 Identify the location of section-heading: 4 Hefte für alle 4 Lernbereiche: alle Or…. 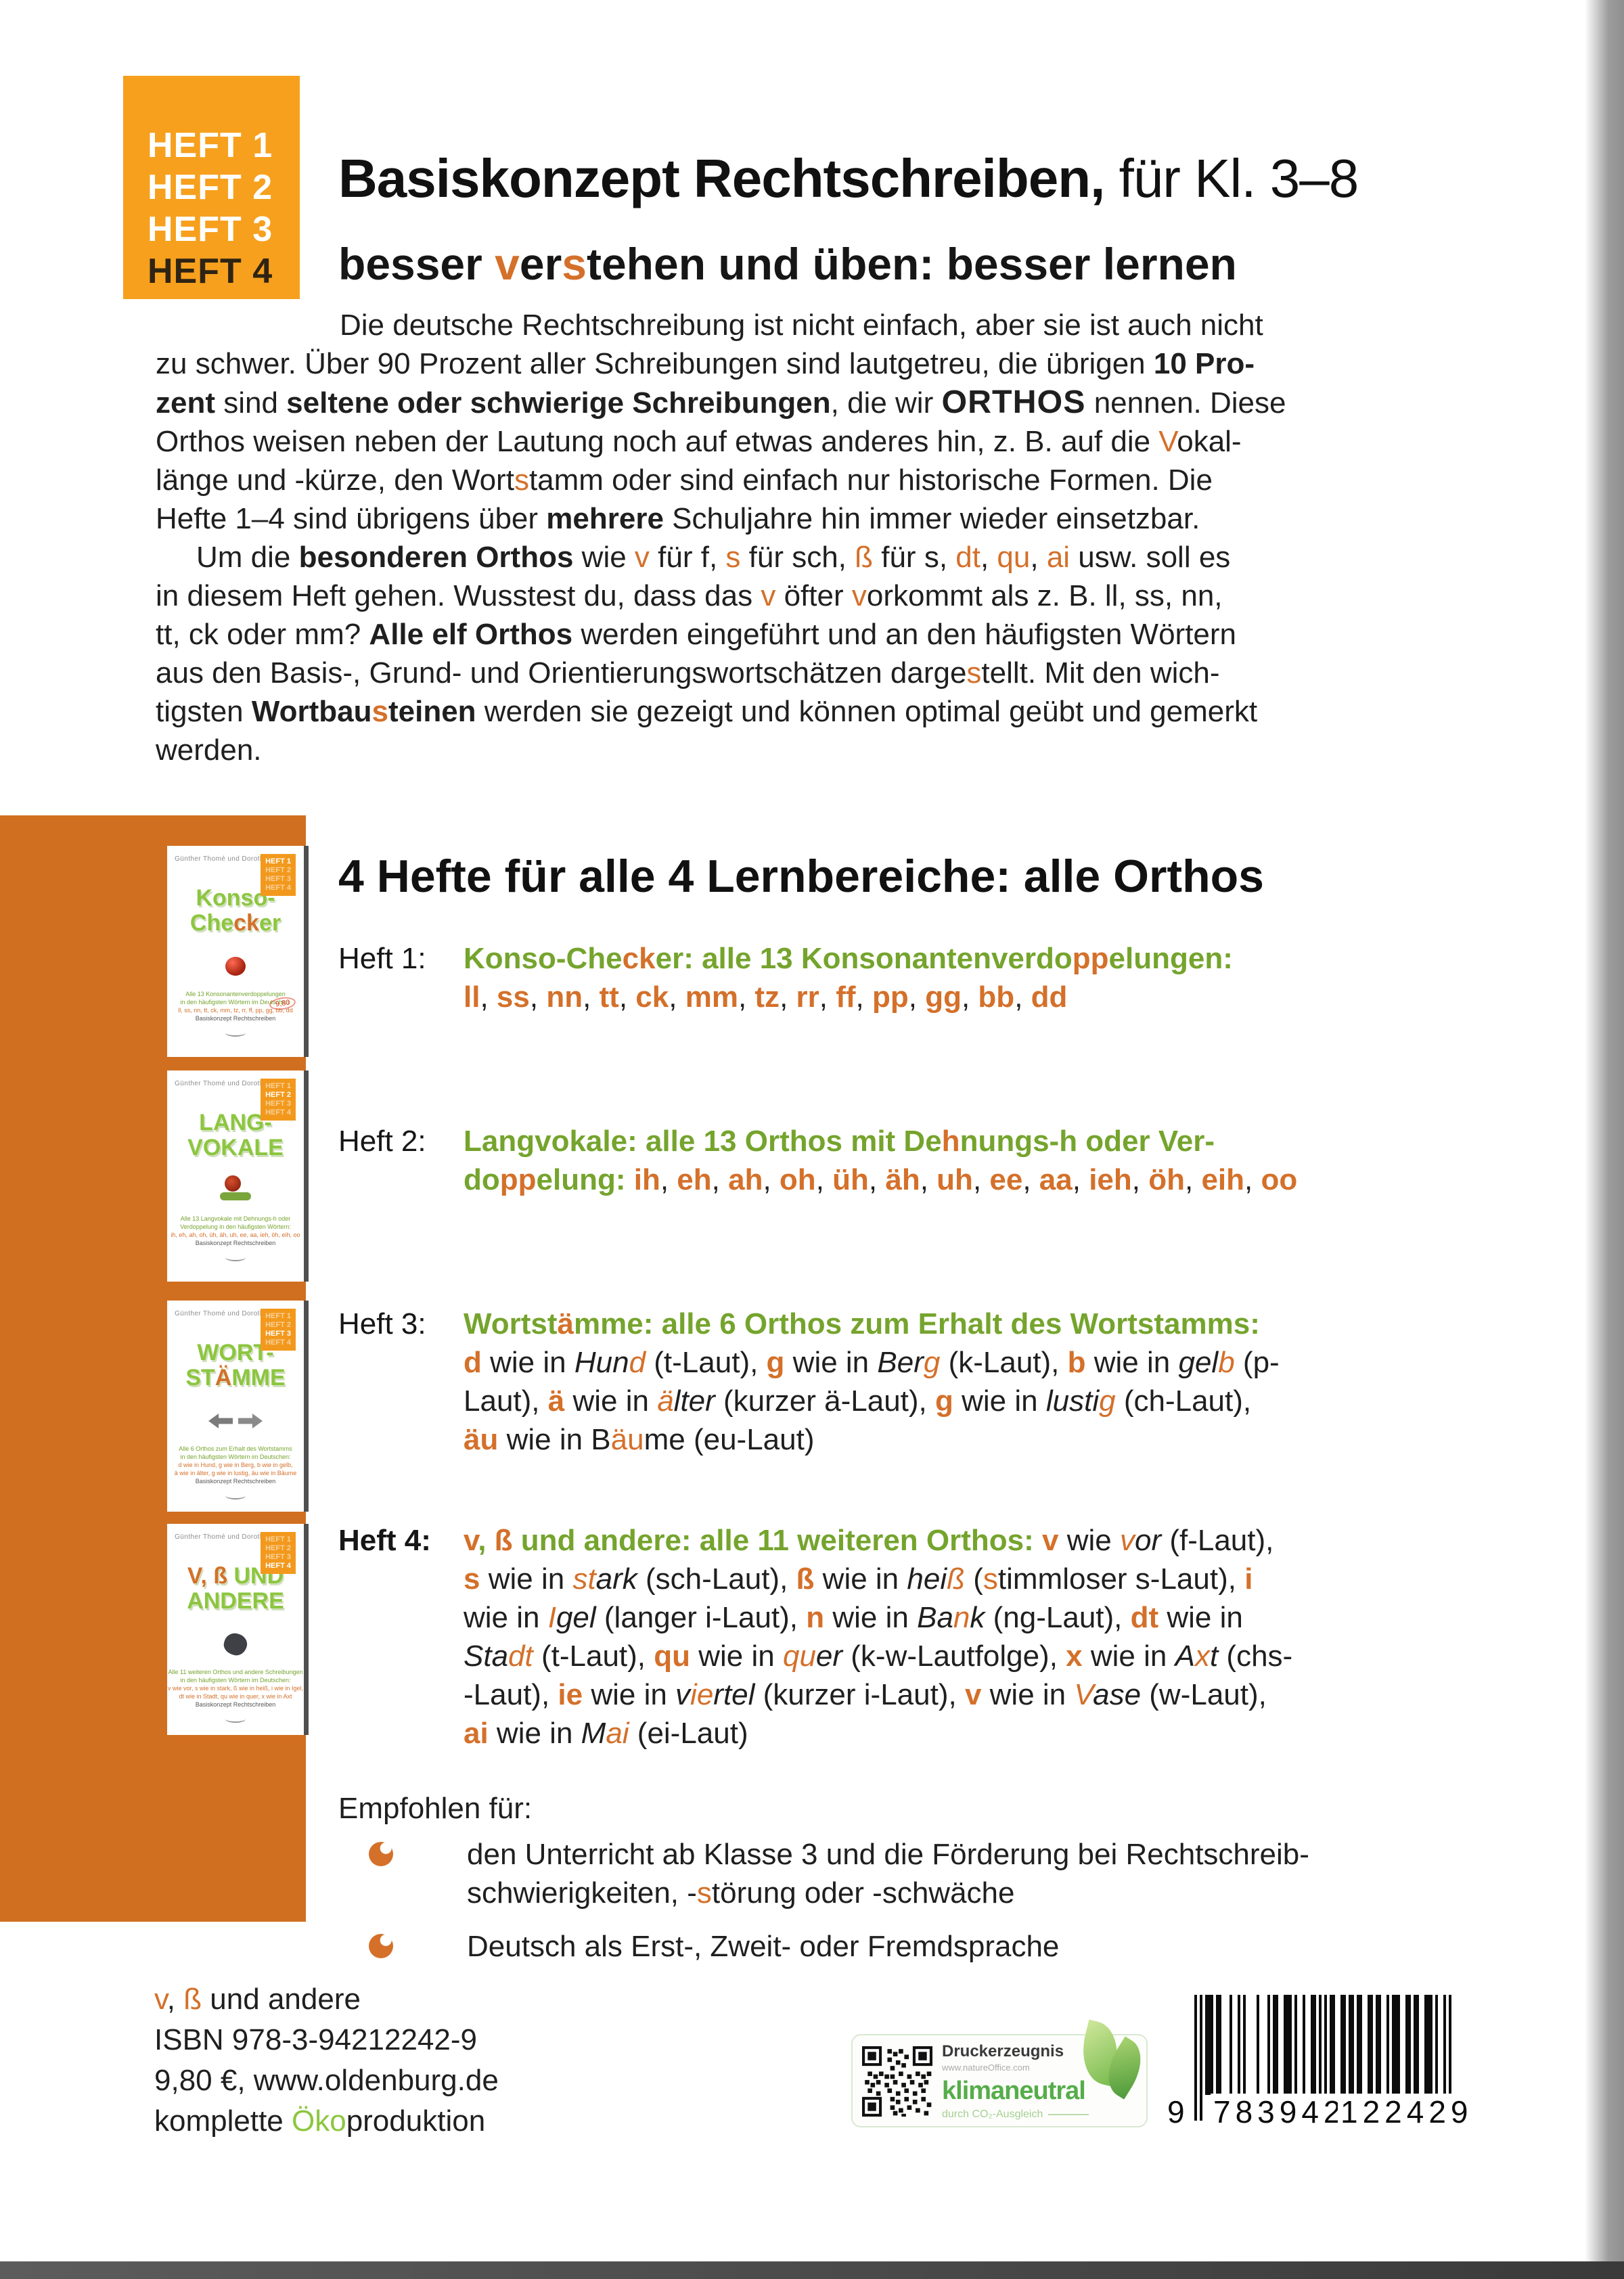
(801, 876).